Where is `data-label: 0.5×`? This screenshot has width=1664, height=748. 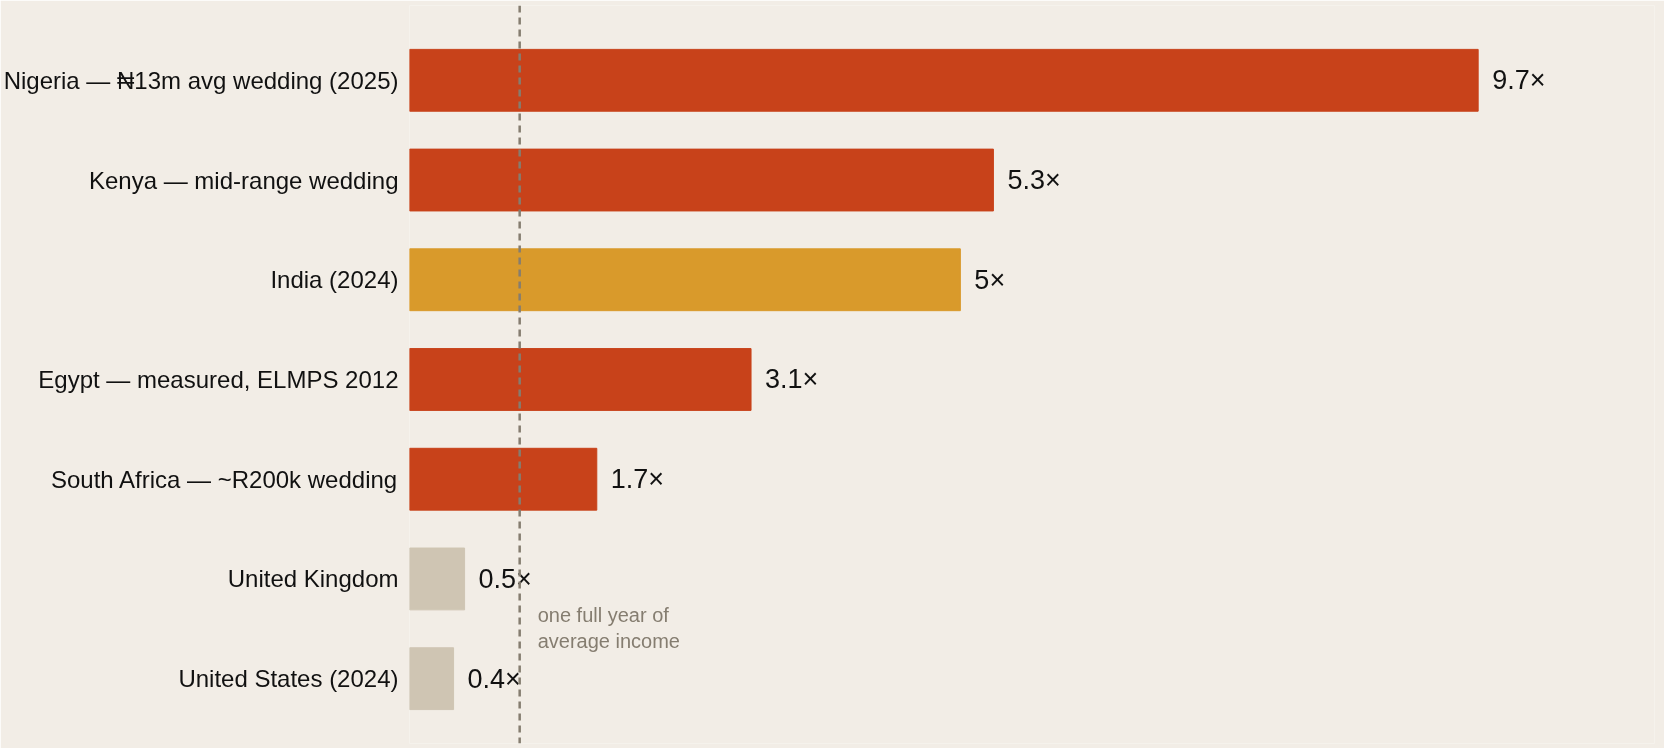
data-label: 0.5× is located at coordinates (505, 578).